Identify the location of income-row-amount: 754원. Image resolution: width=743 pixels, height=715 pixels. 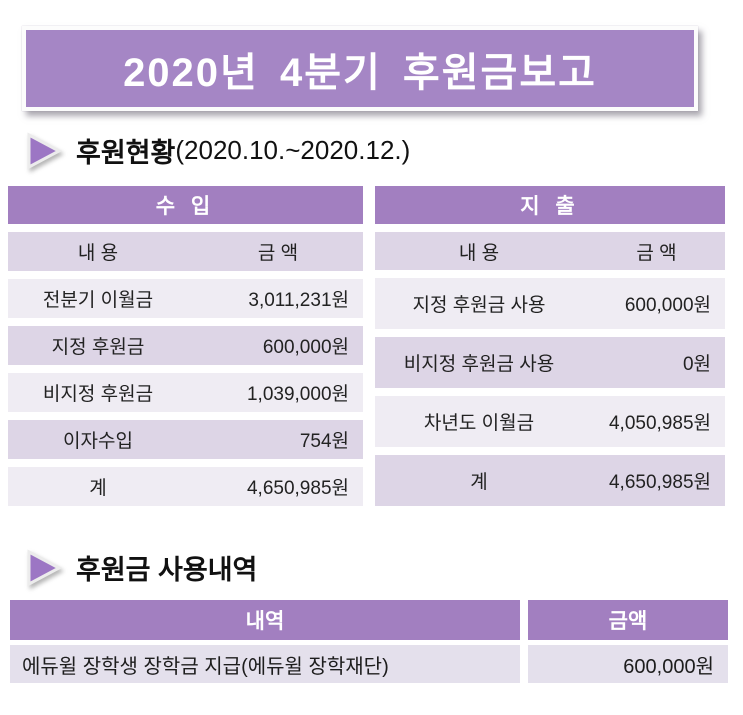
(324, 441).